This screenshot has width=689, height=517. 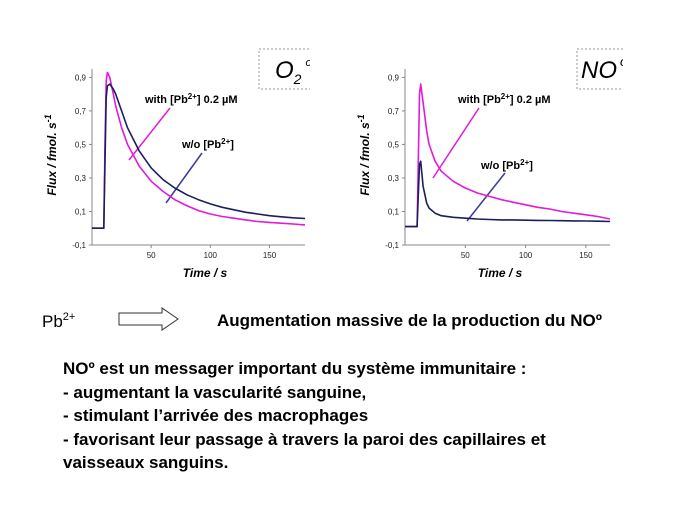 I want to click on right-arrow-icon, so click(x=148, y=319).